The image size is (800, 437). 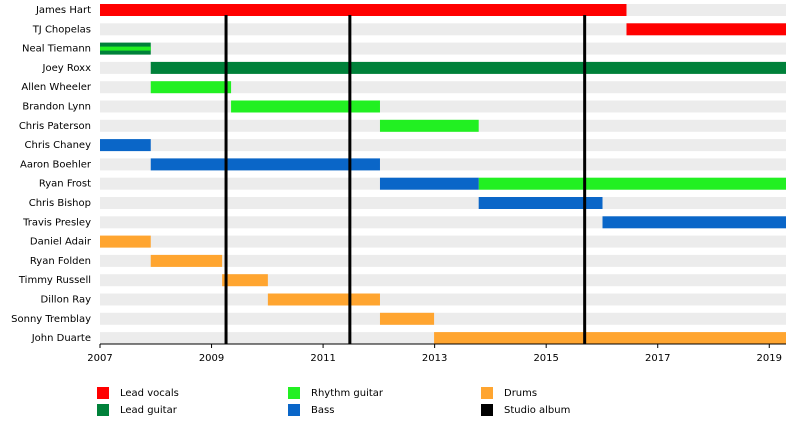 I want to click on row-label: Chris Bishop, so click(x=60, y=203).